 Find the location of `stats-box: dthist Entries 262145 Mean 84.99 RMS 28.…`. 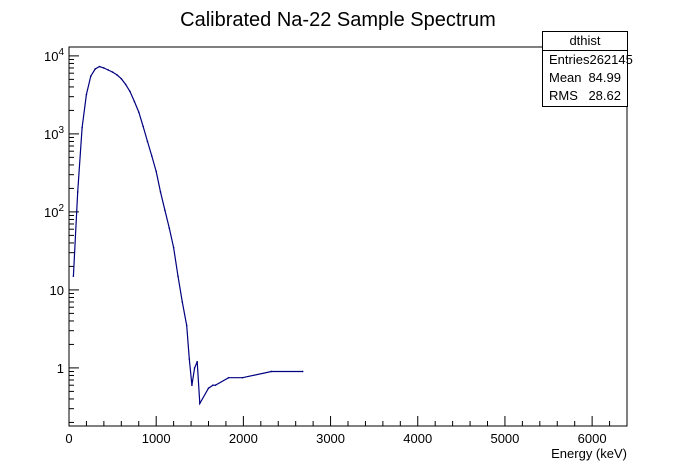

stats-box: dthist Entries 262145 Mean 84.99 RMS 28.… is located at coordinates (587, 69).